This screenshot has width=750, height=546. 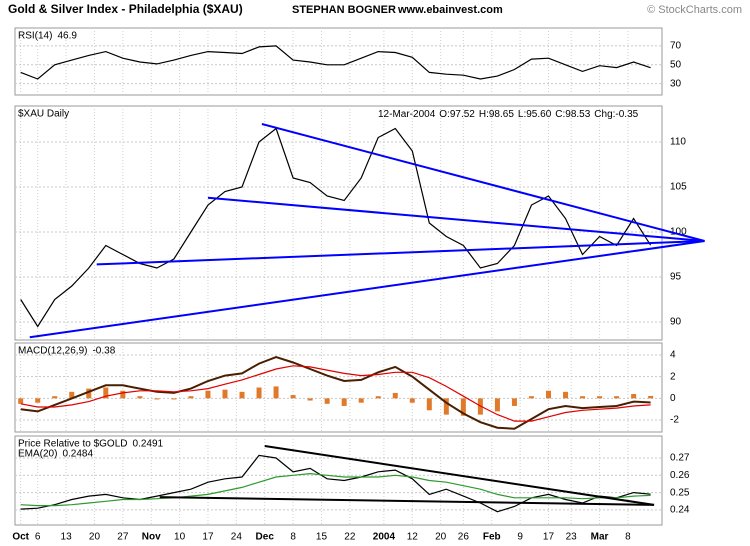 I want to click on quote-field: C:98.53, so click(x=572, y=114).